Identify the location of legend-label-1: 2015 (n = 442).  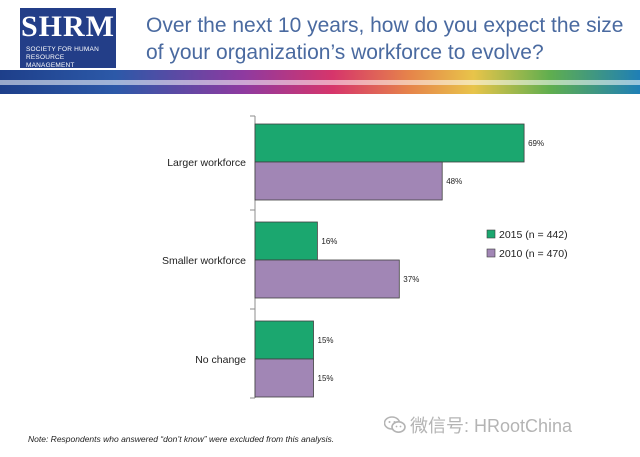
(533, 235).